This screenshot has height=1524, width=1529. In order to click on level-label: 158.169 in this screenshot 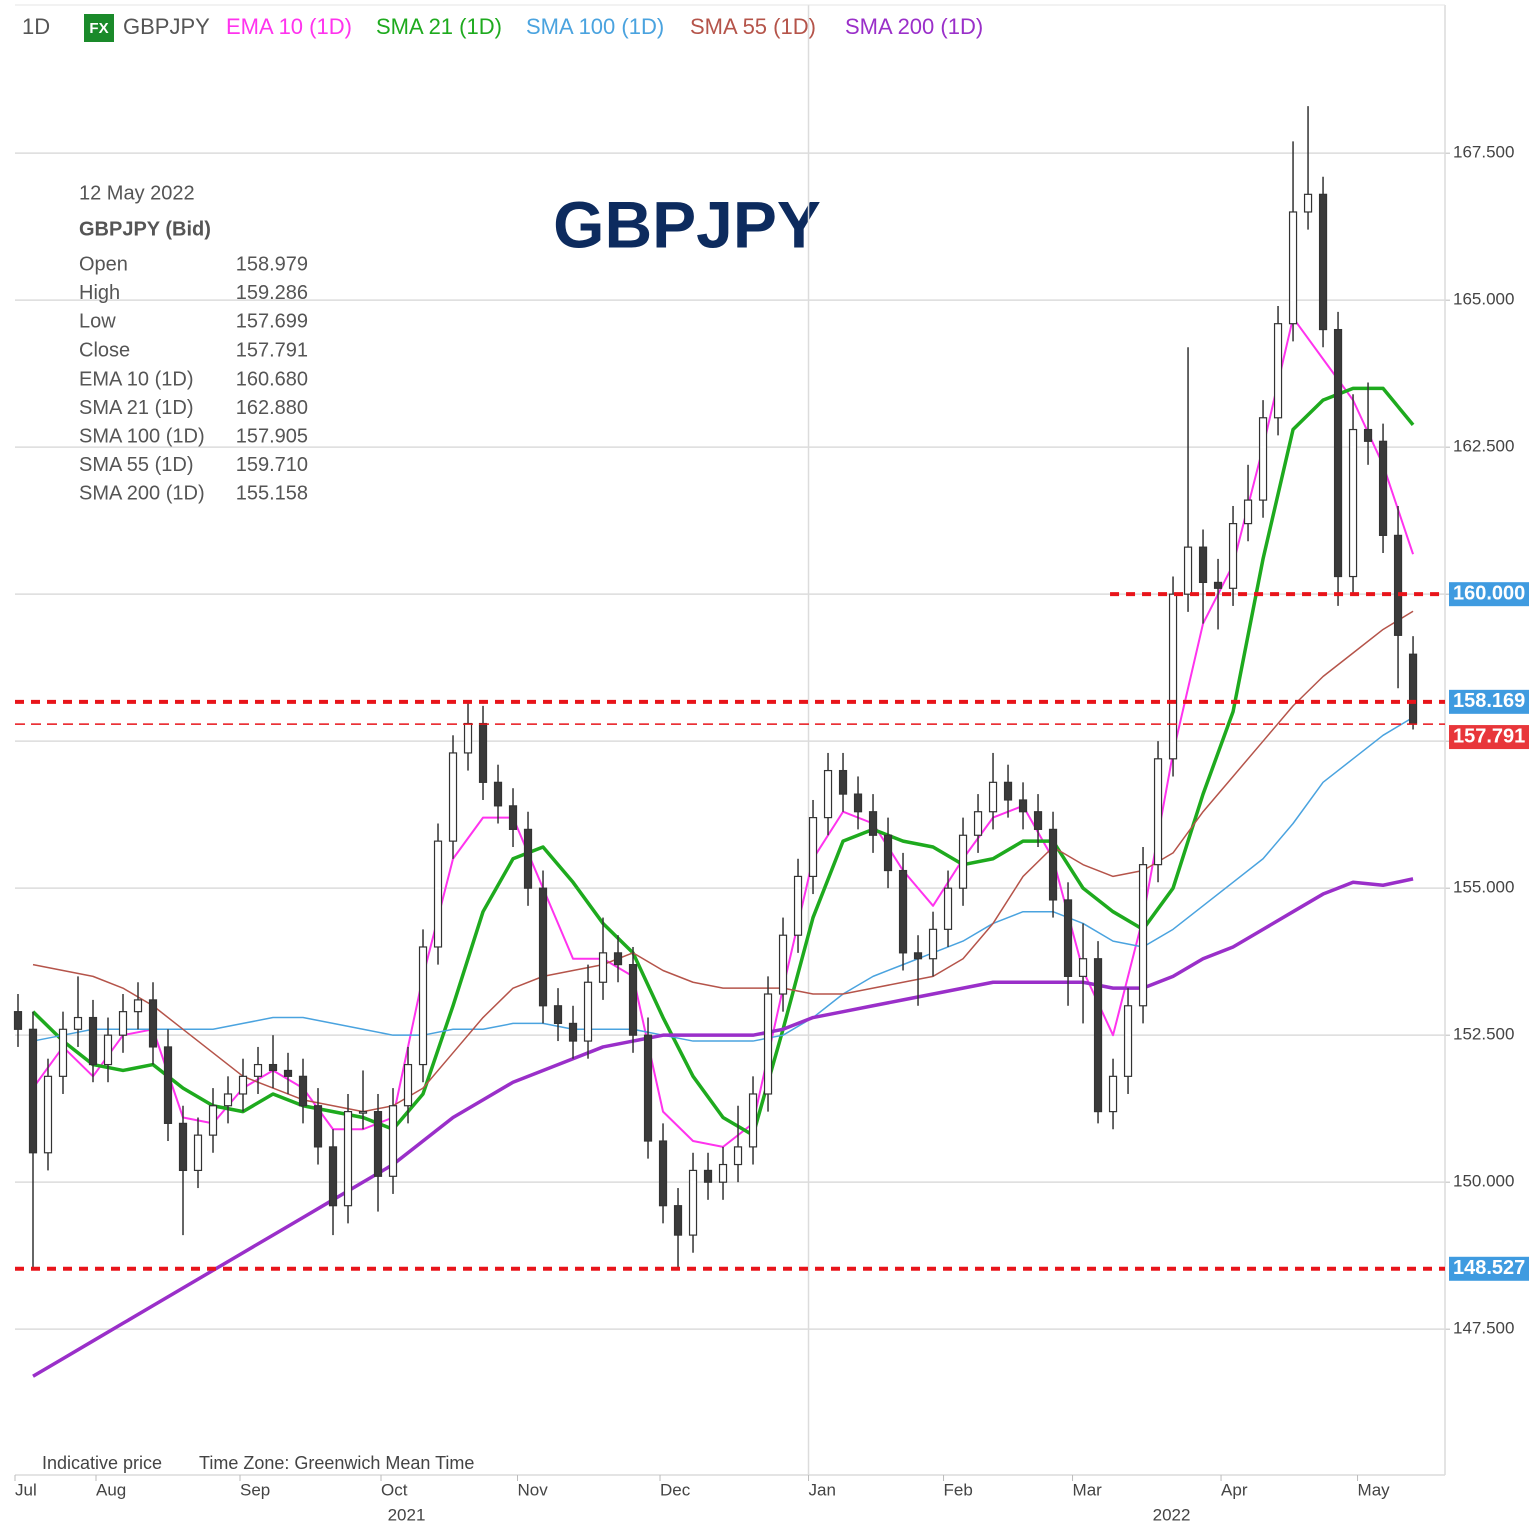, I will do `click(1489, 701)`.